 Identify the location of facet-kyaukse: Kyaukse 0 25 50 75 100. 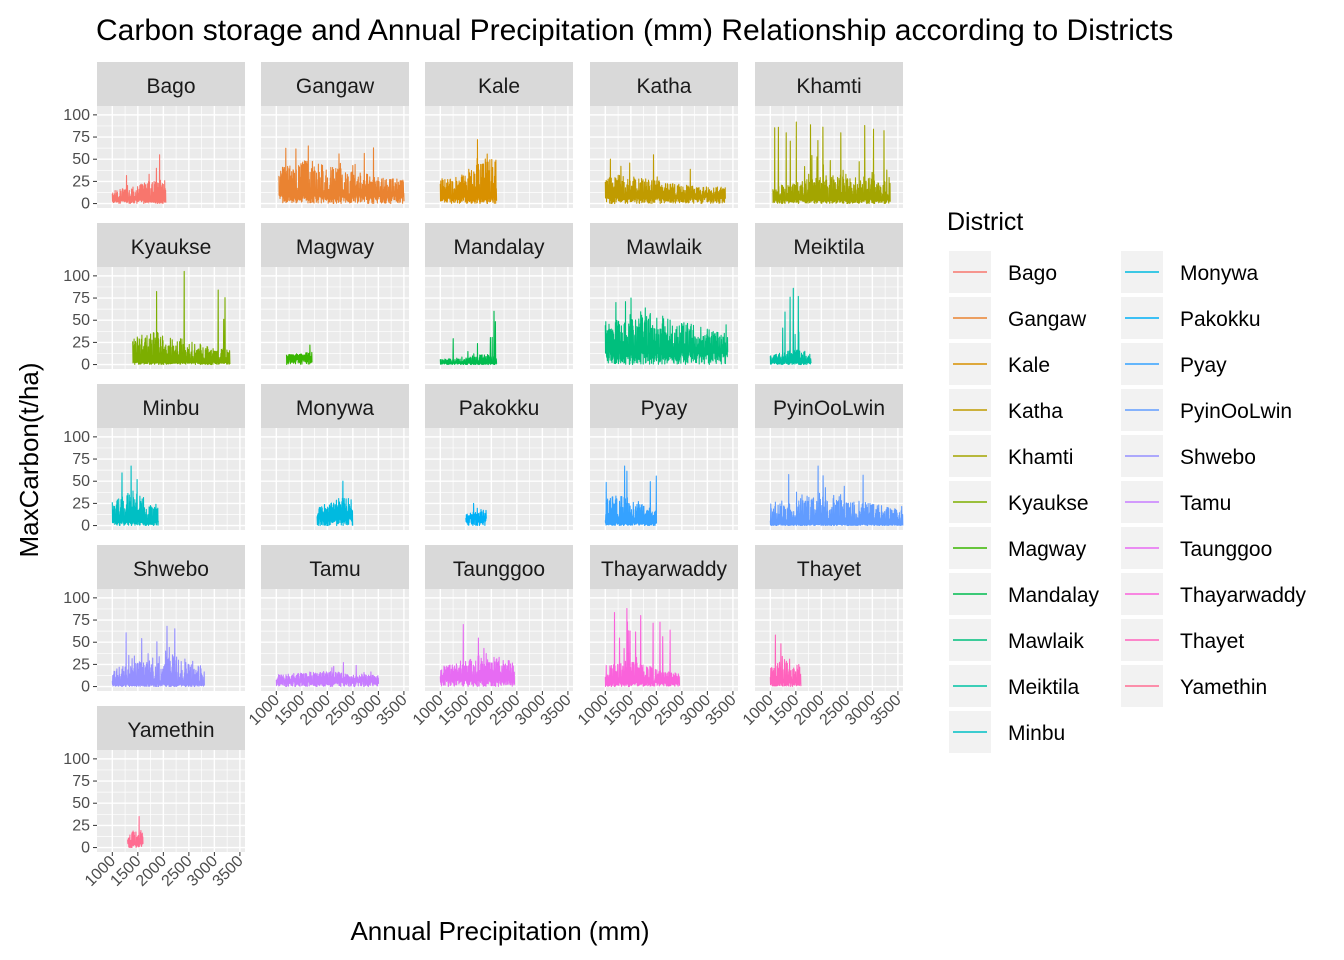
(154, 298).